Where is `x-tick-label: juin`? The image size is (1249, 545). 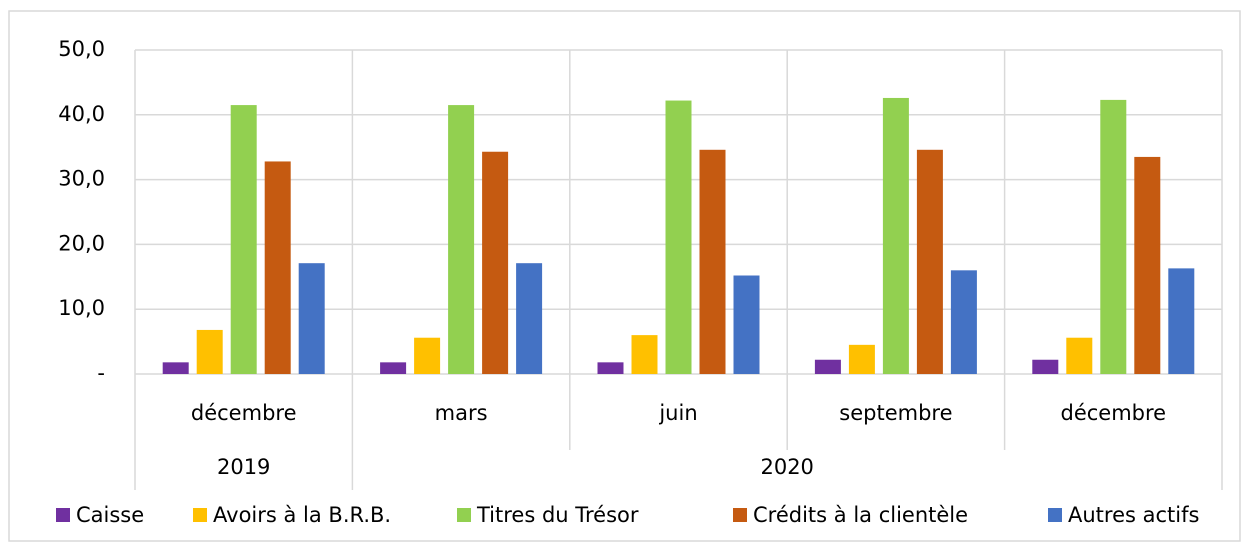 x-tick-label: juin is located at coordinates (677, 413).